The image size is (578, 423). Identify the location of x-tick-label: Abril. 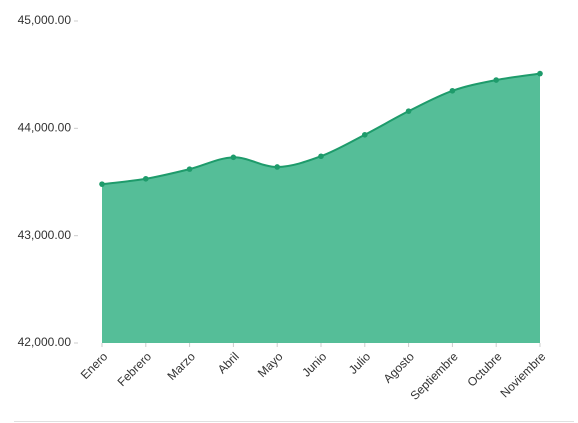
(228, 362).